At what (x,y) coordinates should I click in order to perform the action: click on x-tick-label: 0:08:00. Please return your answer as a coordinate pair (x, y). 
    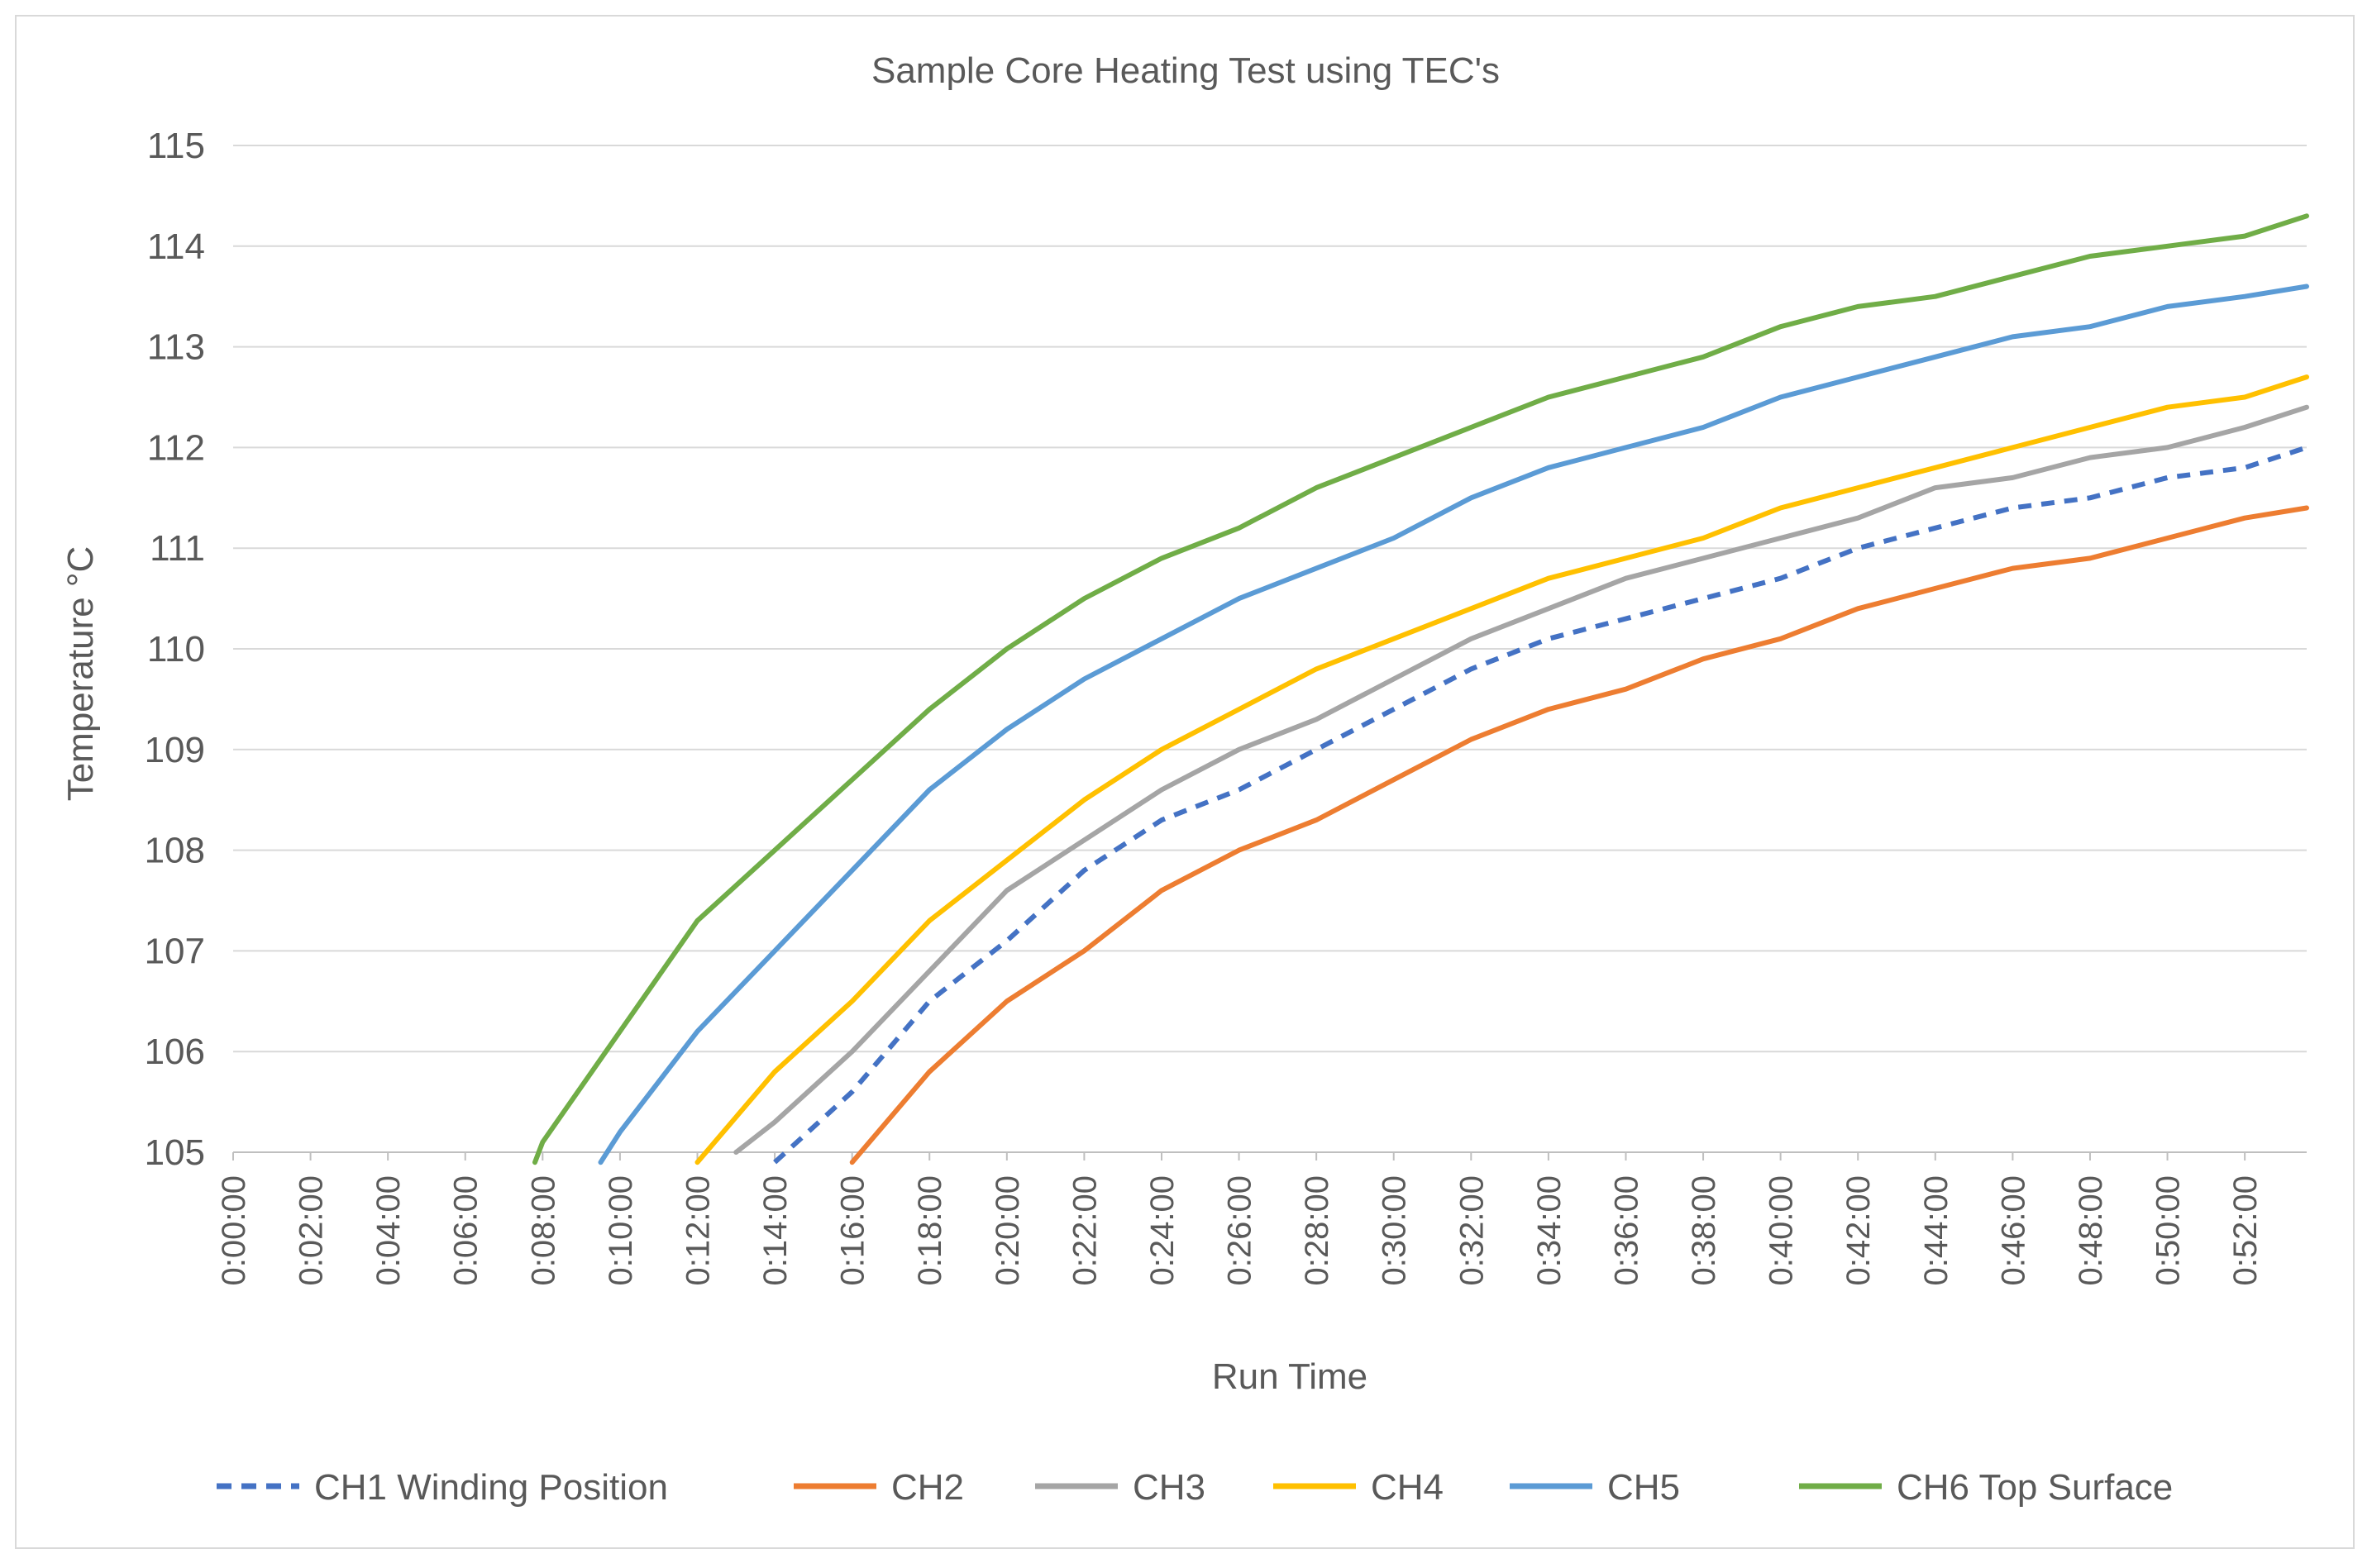
    Looking at the image, I should click on (543, 1230).